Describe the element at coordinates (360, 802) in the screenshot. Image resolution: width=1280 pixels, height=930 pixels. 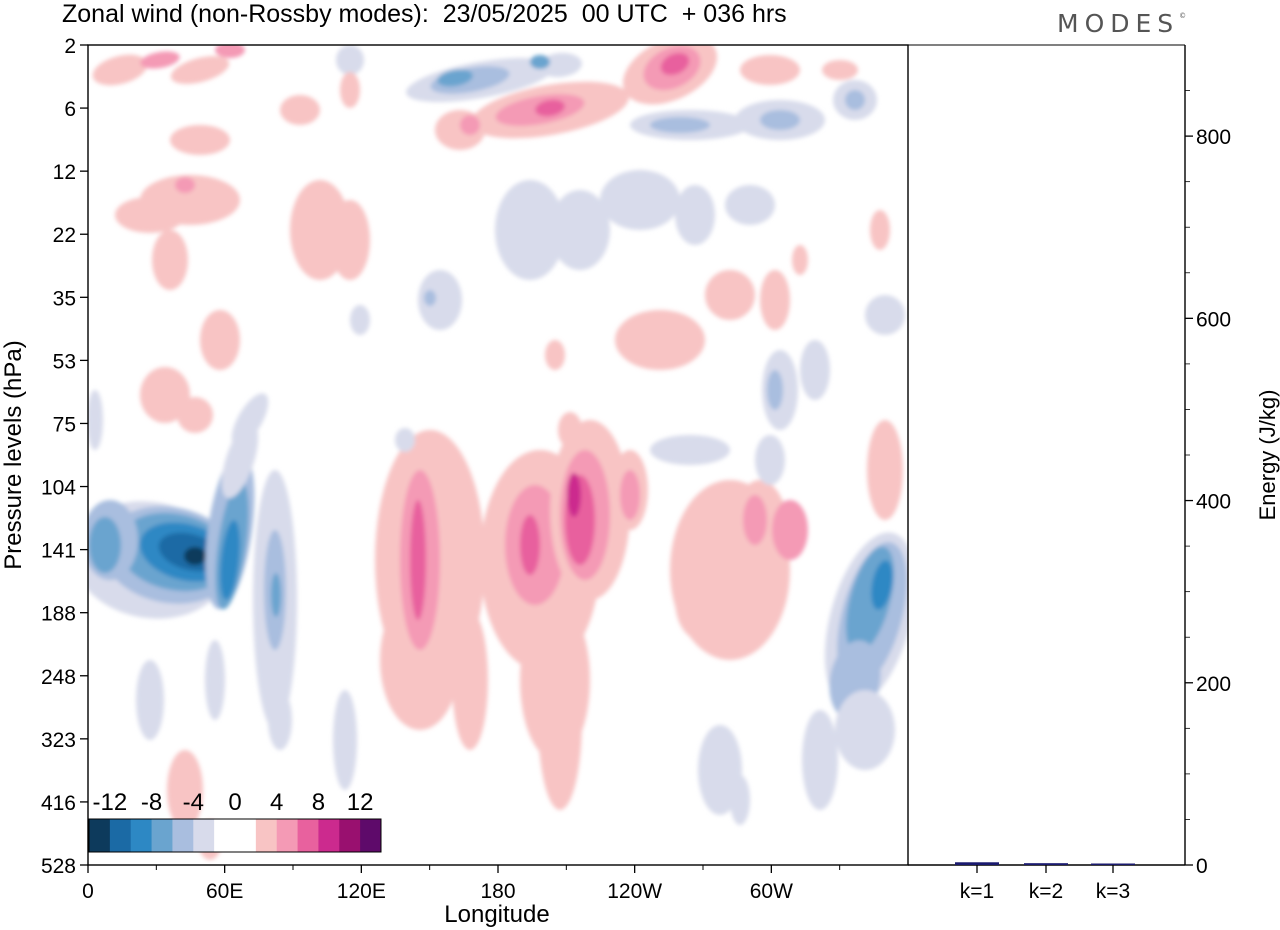
I see `colorbar-label: 12` at that location.